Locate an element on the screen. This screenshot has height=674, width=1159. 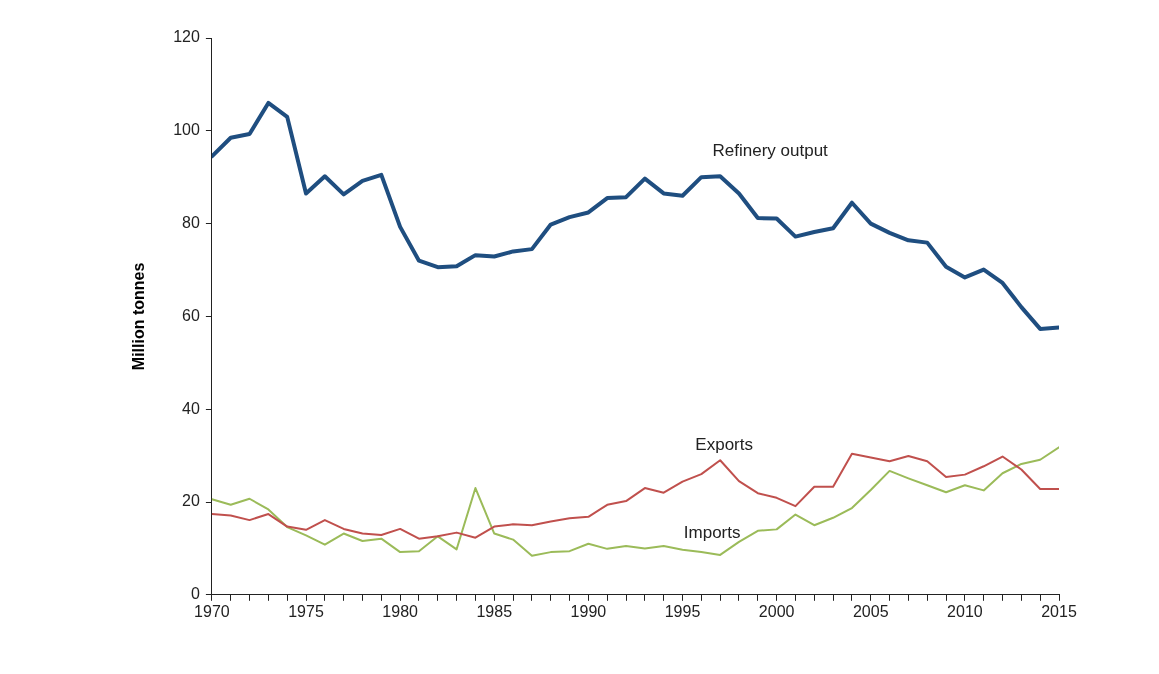
x-tick-label: 2005 is located at coordinates (870, 611).